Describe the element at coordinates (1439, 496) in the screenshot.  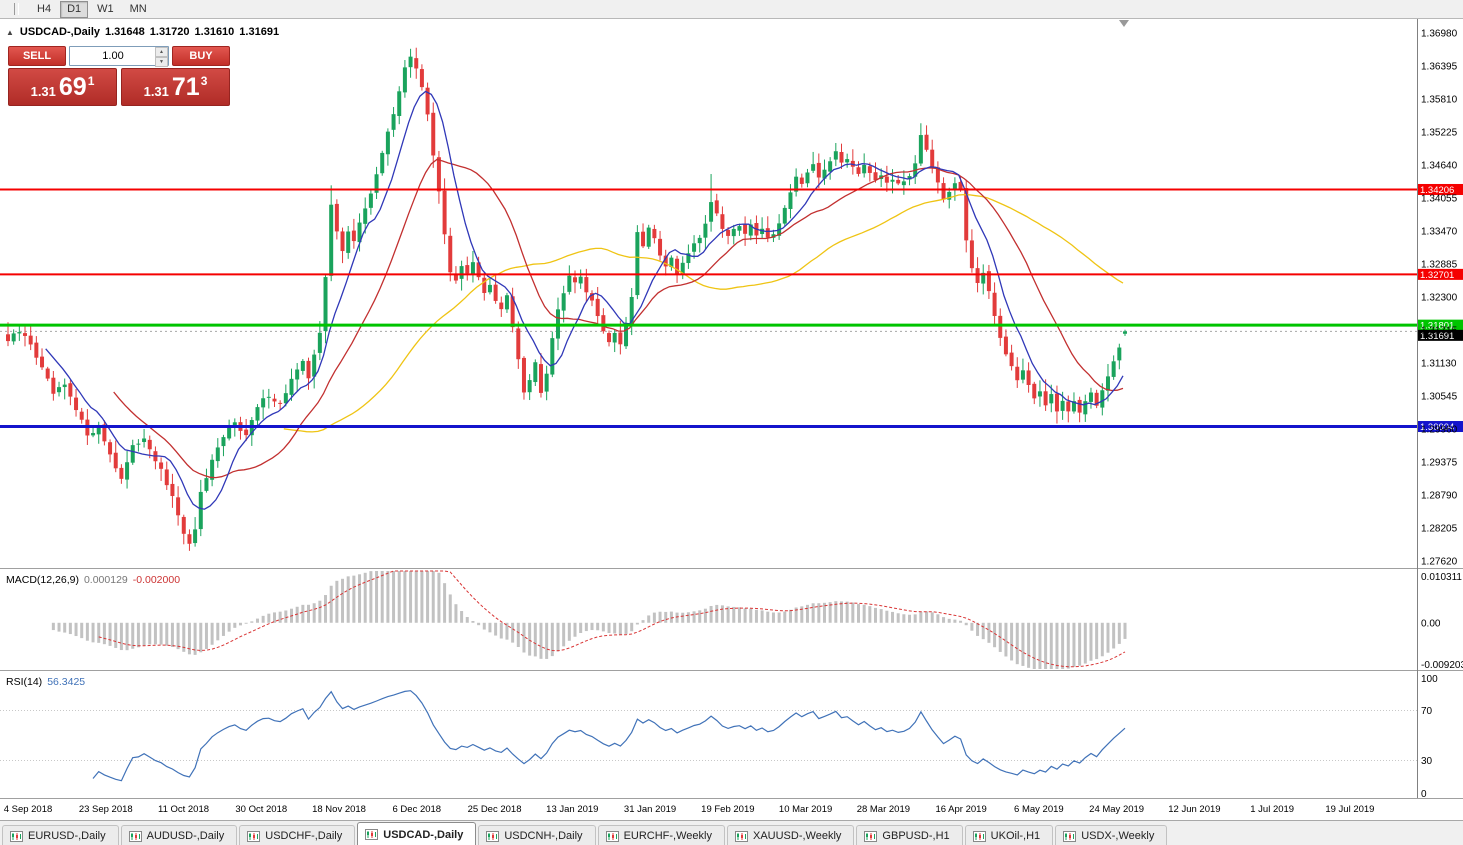
I see `price-axis-label: 1.28790` at that location.